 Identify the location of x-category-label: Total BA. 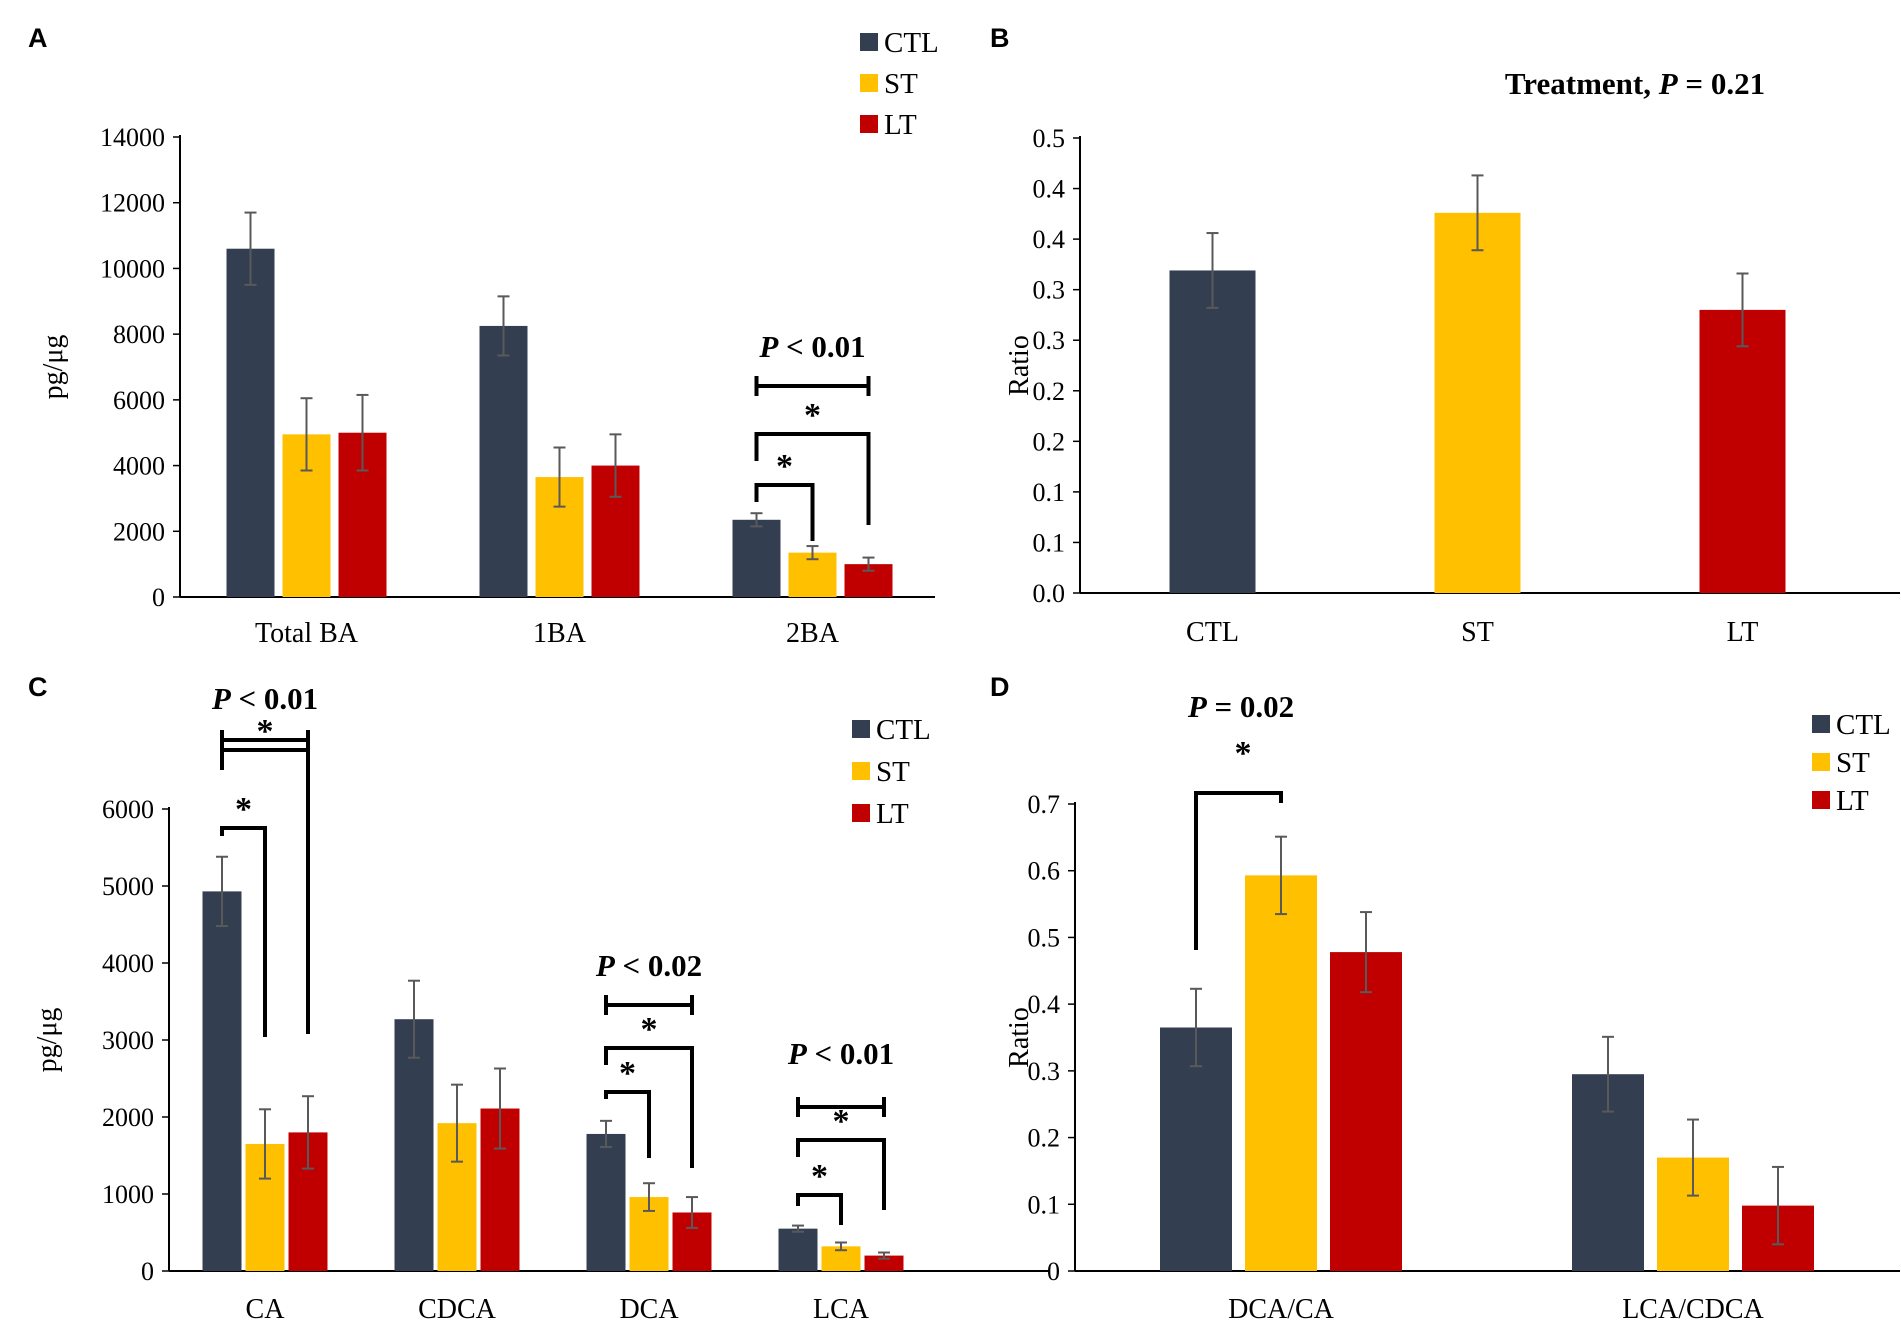
(307, 633).